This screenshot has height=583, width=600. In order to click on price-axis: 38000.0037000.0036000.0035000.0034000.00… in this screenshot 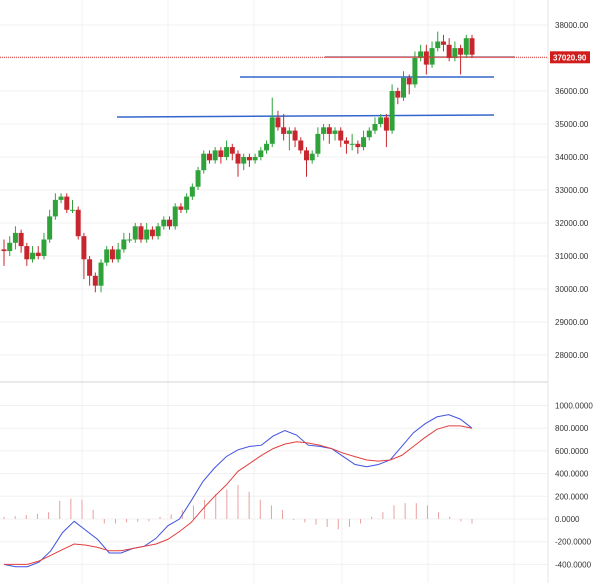, I will do `click(572, 190)`.